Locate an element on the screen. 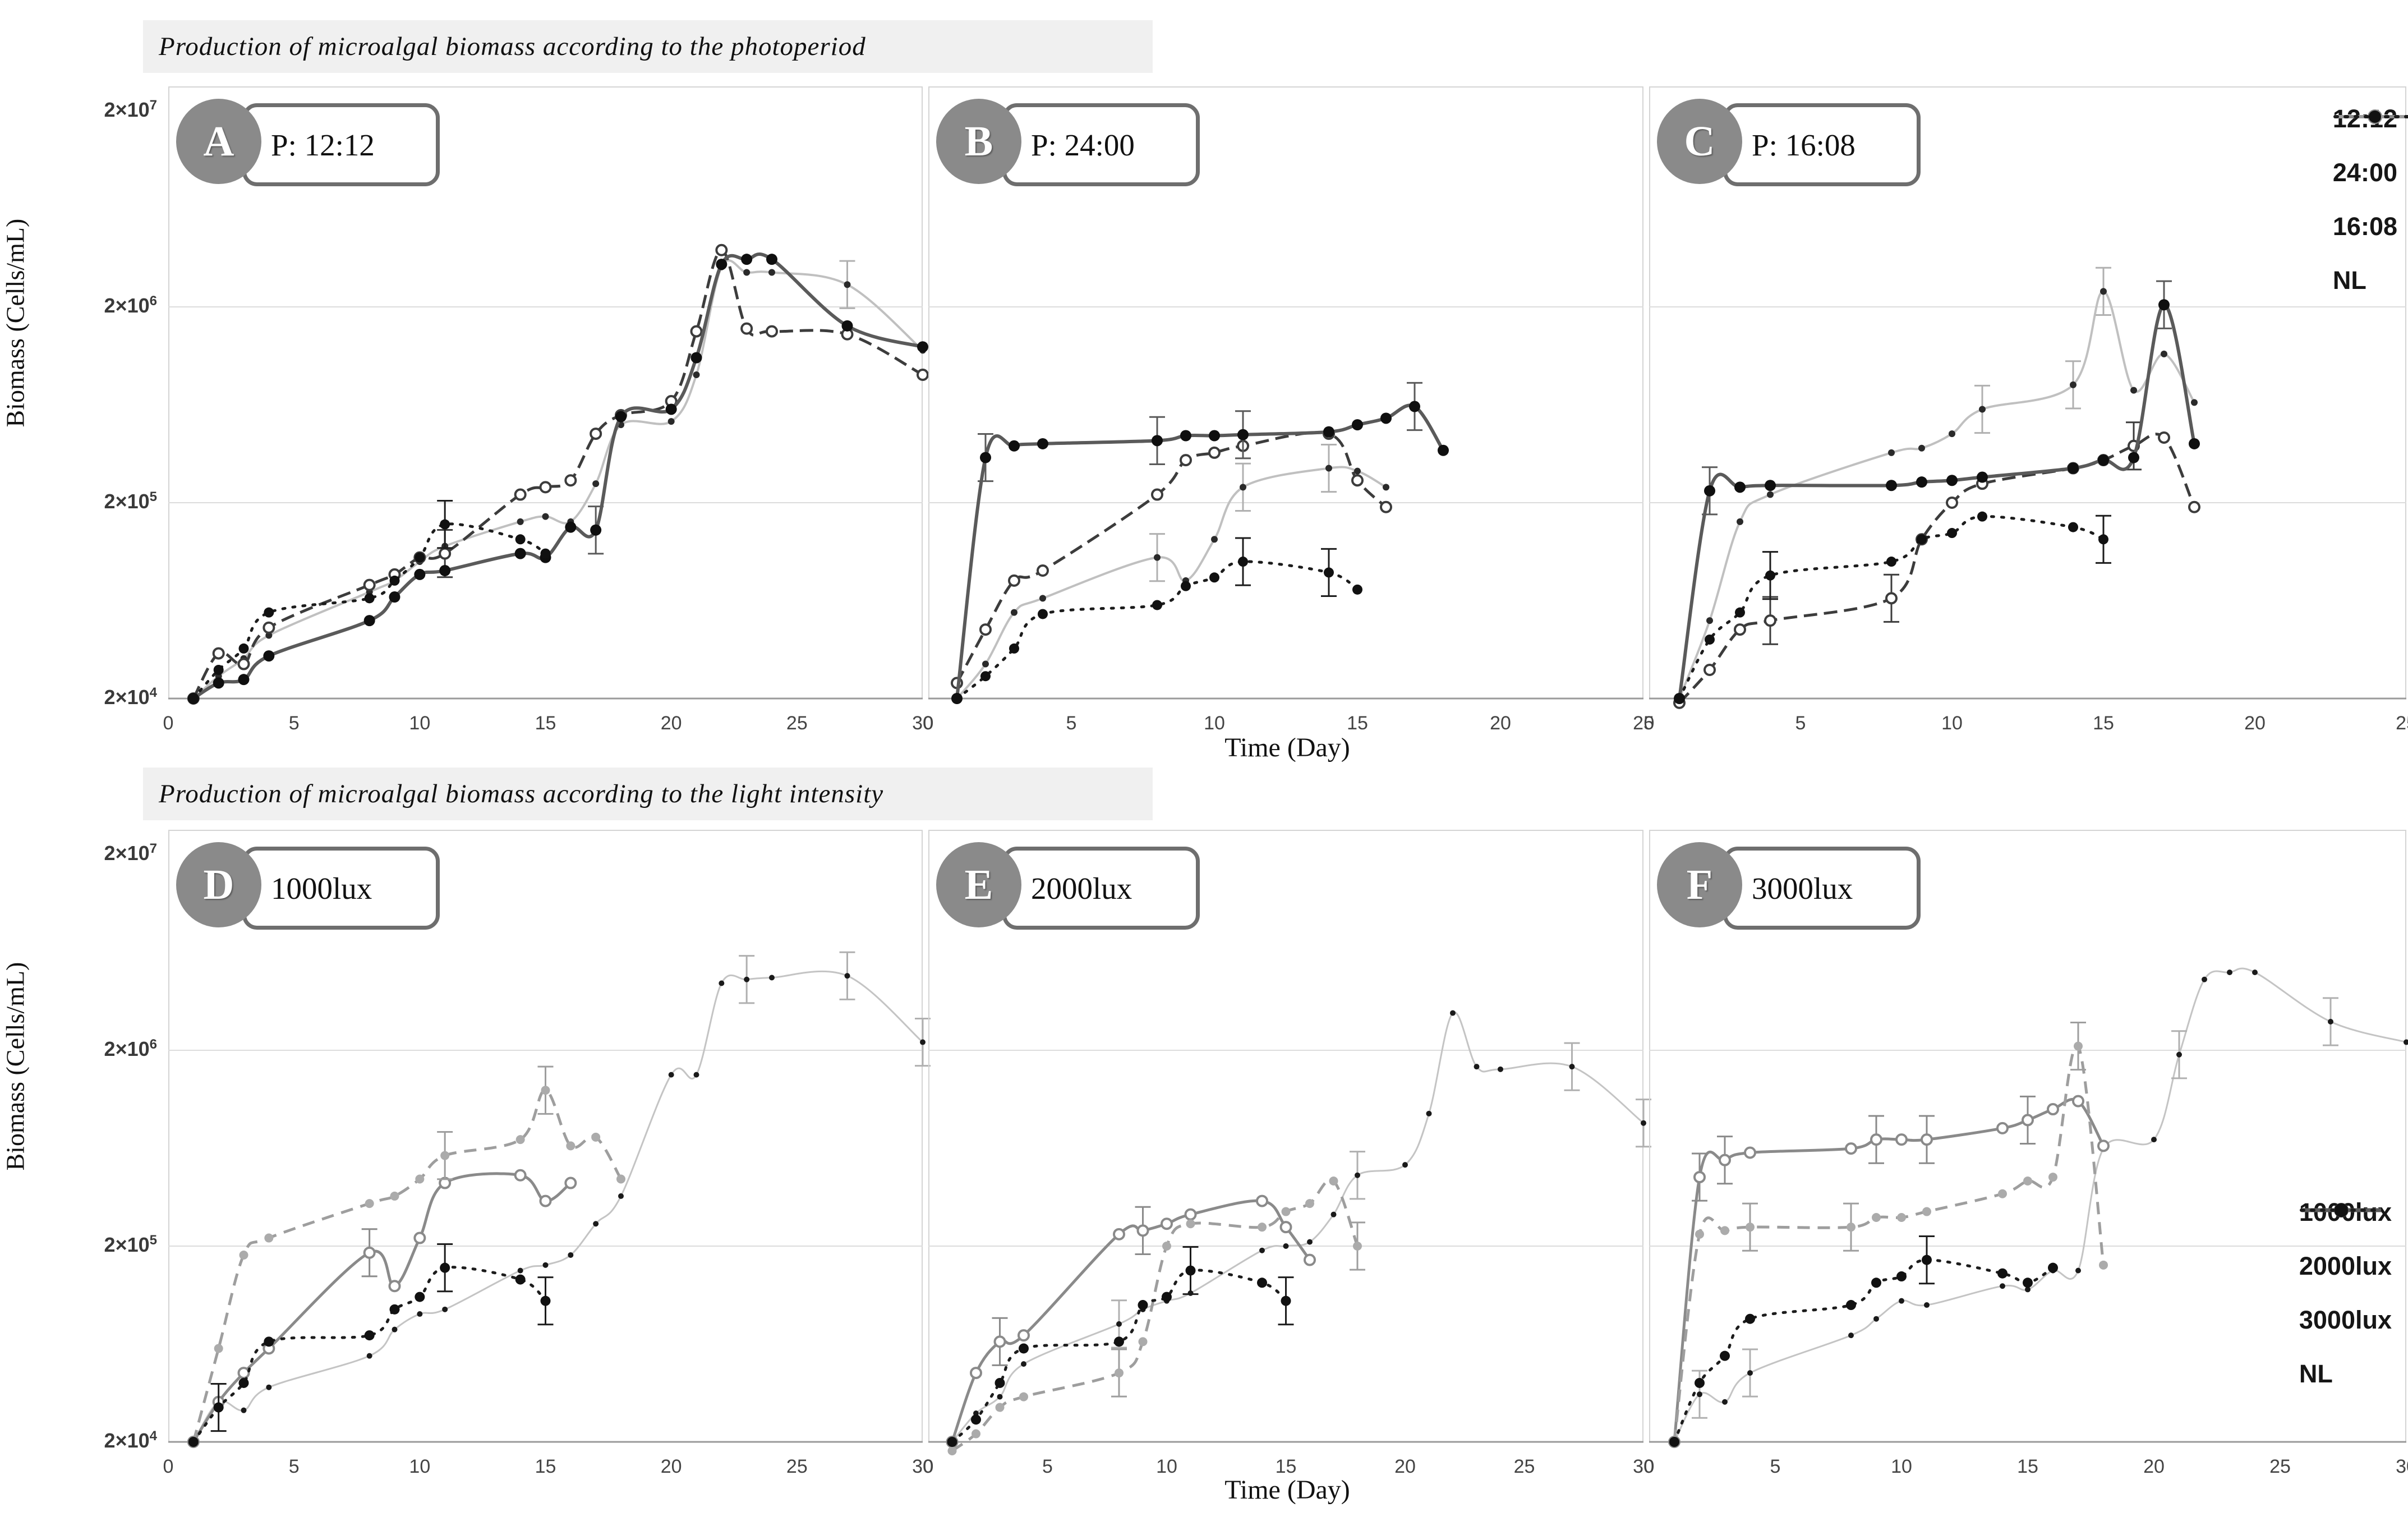 This screenshot has width=2408, height=1521. badge-tag: 2000lux is located at coordinates (1101, 888).